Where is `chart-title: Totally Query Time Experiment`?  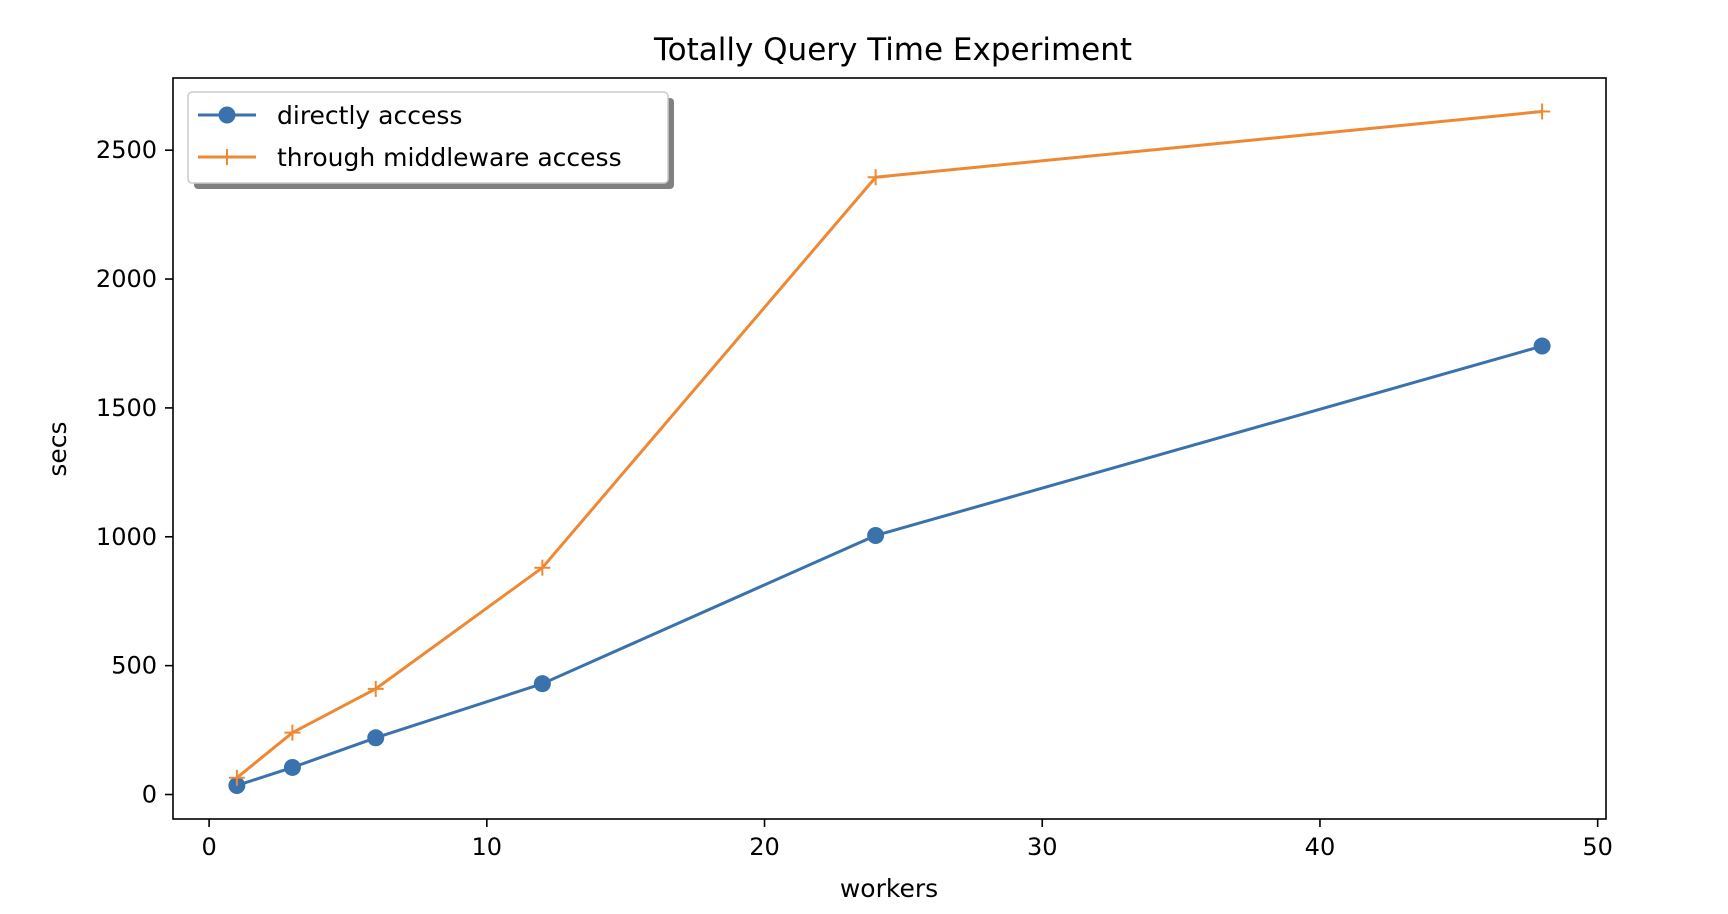 chart-title: Totally Query Time Experiment is located at coordinates (892, 50).